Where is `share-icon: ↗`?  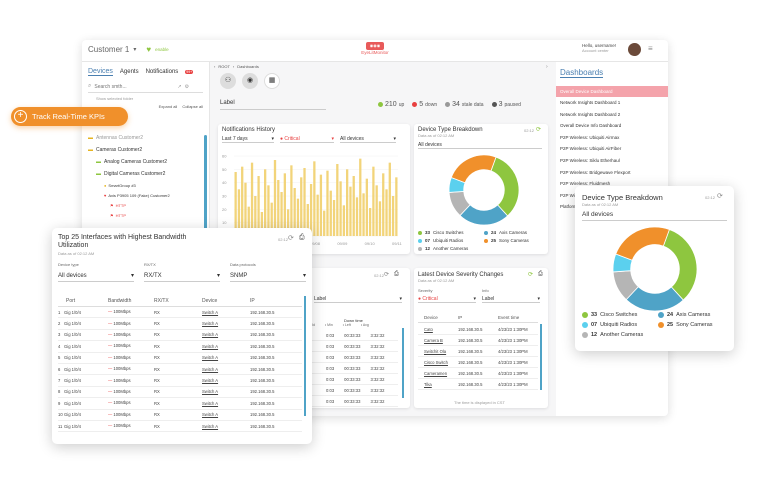
share-icon: ↗ is located at coordinates (179, 86).